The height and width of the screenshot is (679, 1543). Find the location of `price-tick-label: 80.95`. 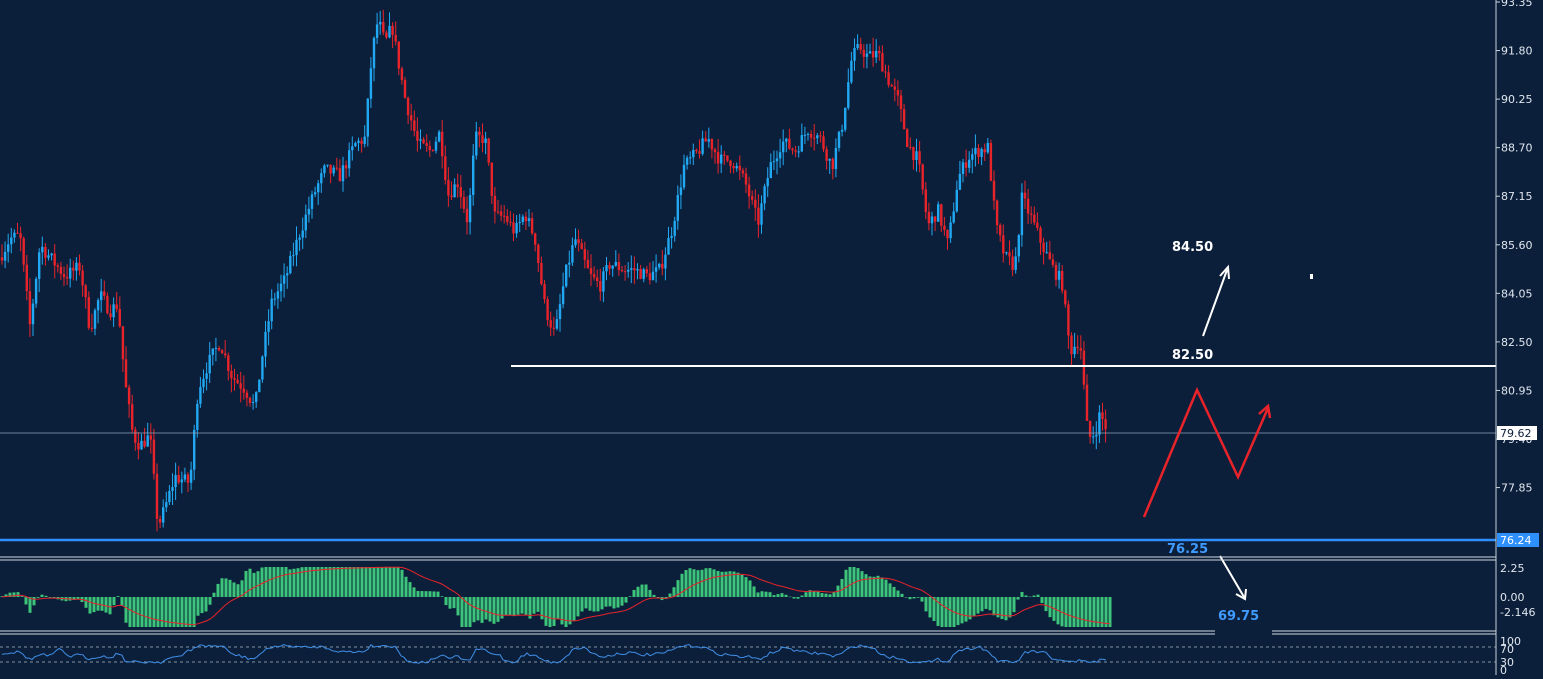

price-tick-label: 80.95 is located at coordinates (1517, 390).